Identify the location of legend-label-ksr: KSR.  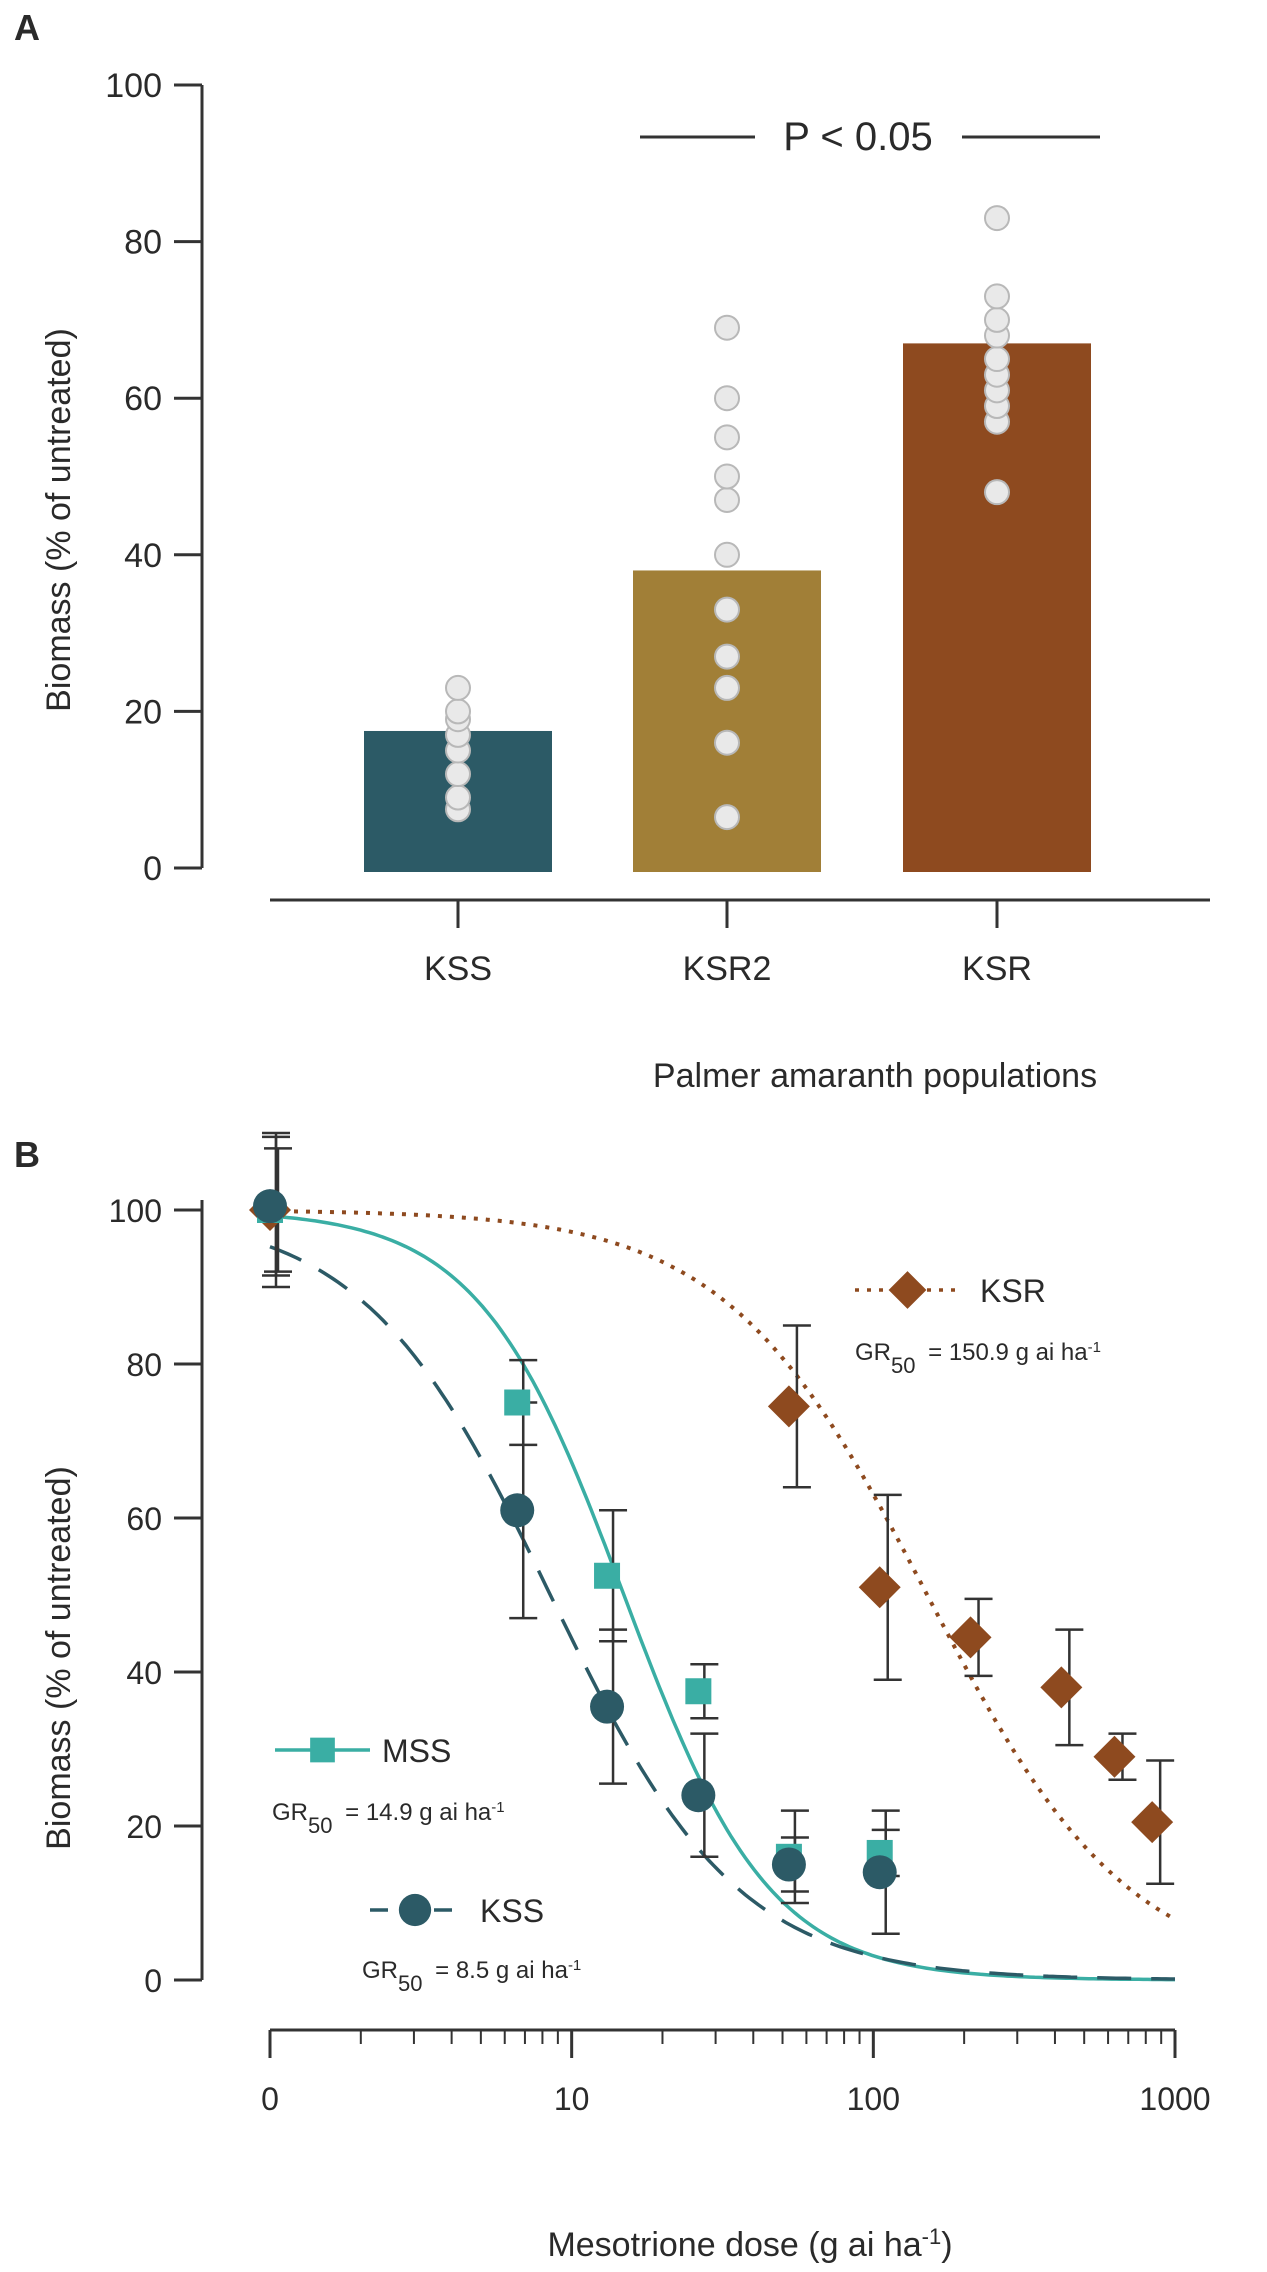
(1013, 1291).